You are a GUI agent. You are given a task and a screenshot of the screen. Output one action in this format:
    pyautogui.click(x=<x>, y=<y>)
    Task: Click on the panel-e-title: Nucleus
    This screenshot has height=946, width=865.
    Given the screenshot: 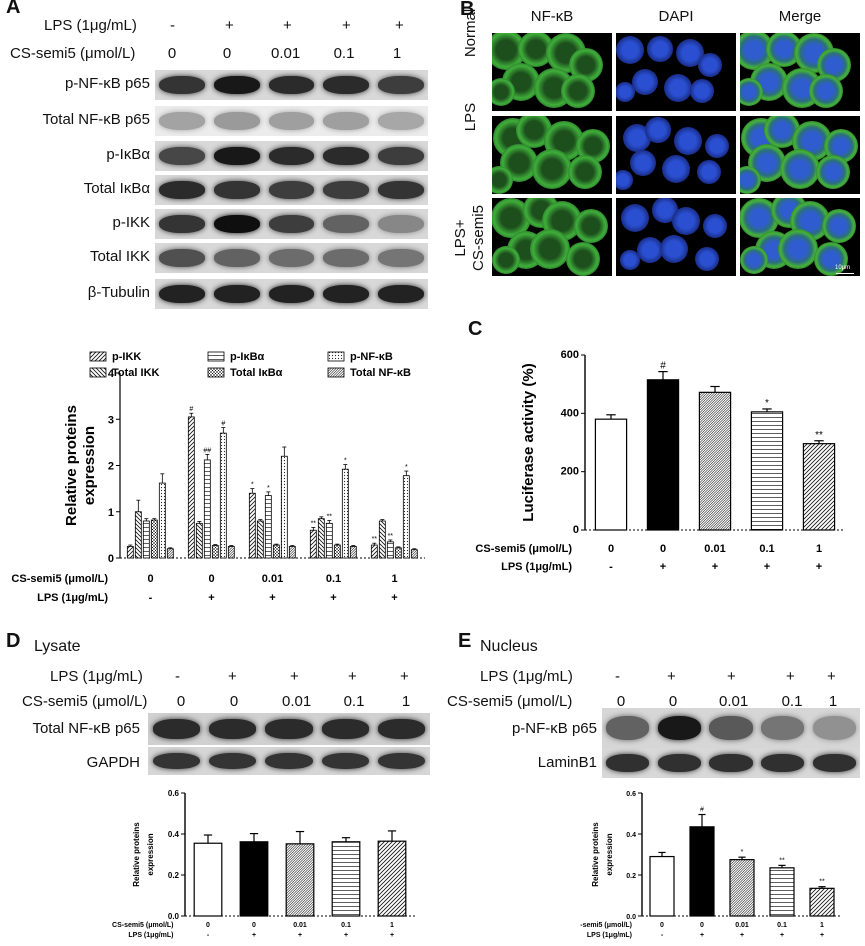 What is the action you would take?
    pyautogui.click(x=509, y=646)
    